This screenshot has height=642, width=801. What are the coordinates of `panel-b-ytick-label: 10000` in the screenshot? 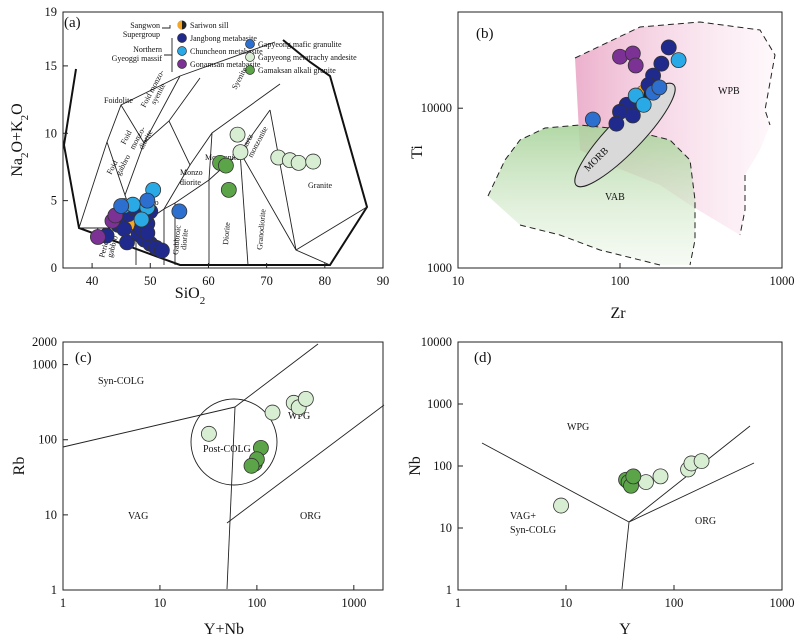 It's located at (436, 108).